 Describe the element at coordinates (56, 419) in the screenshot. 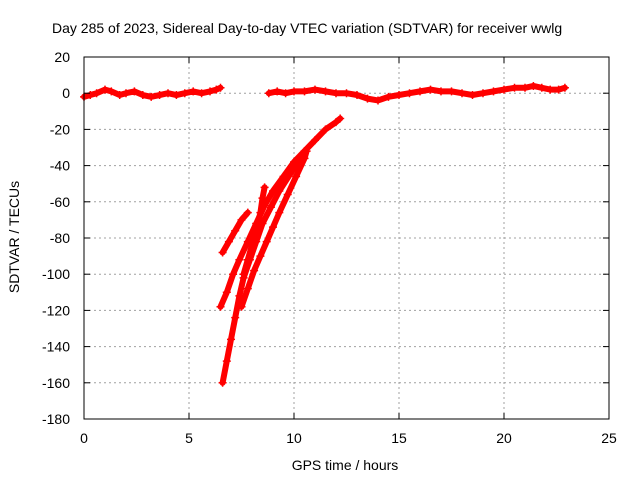

I see `y-tick-label: -180` at that location.